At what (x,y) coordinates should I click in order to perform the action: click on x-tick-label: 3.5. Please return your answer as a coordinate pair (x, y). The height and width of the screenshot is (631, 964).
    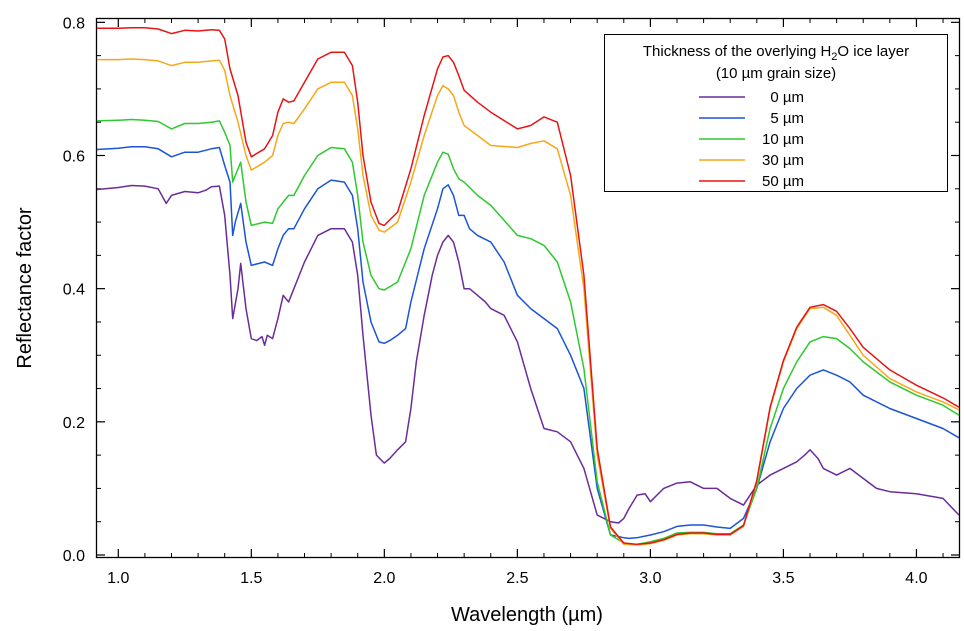
    Looking at the image, I should click on (783, 578).